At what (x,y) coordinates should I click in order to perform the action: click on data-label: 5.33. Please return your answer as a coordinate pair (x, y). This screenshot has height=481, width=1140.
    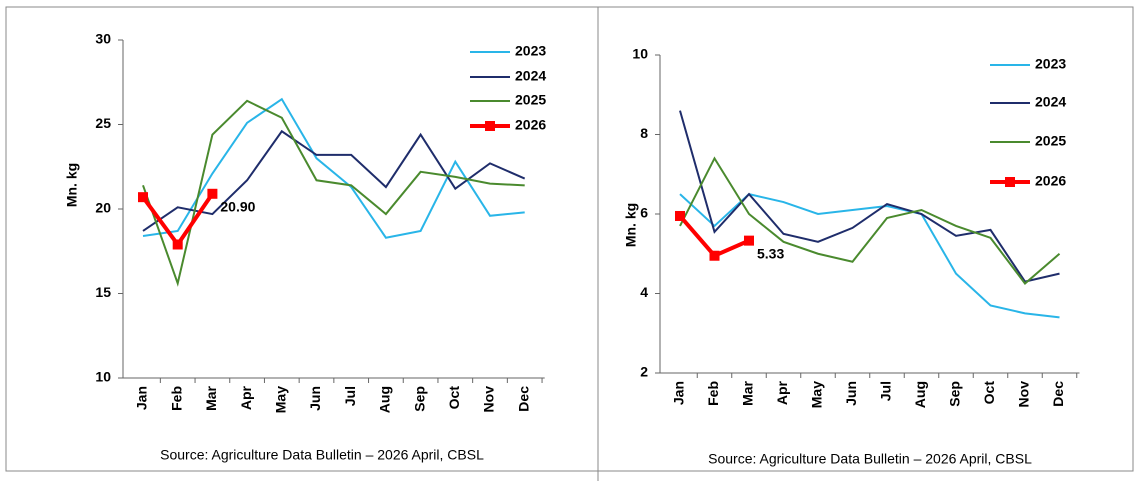
    Looking at the image, I should click on (770, 253).